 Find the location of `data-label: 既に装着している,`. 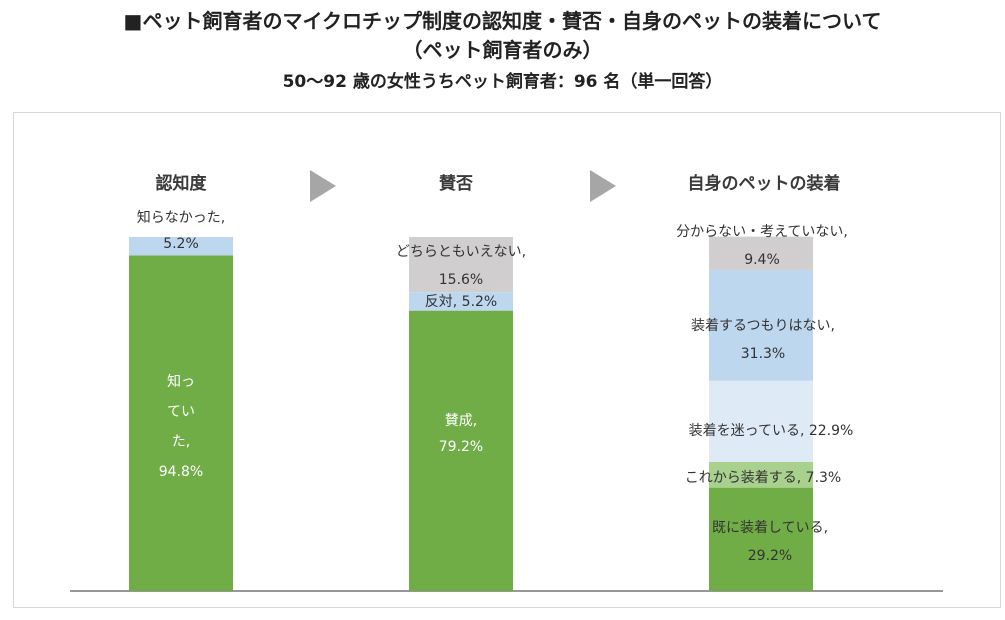

data-label: 既に装着している, is located at coordinates (770, 528).